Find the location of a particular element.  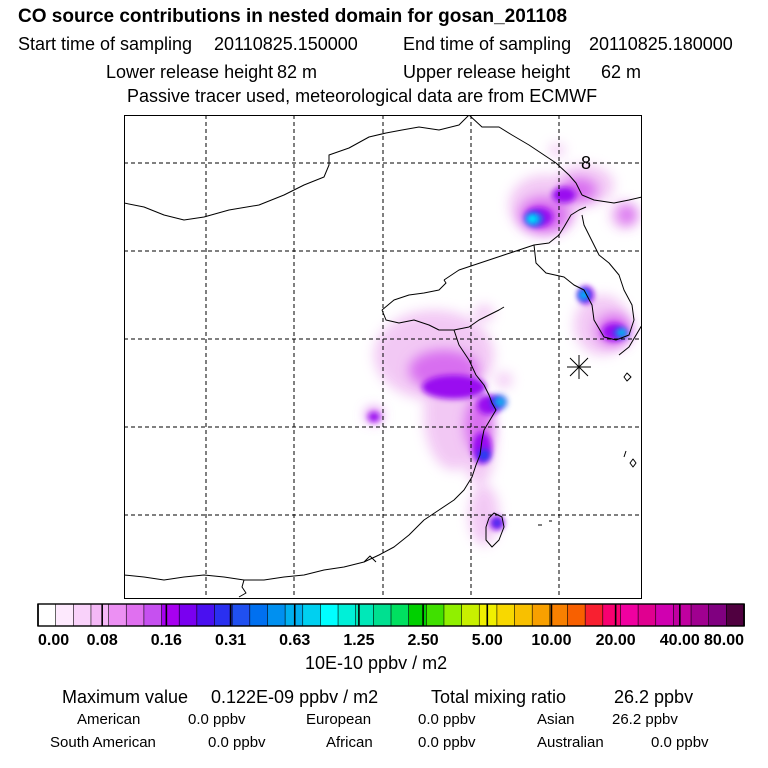

colorbar-tick-label: 0.16 is located at coordinates (166, 640).